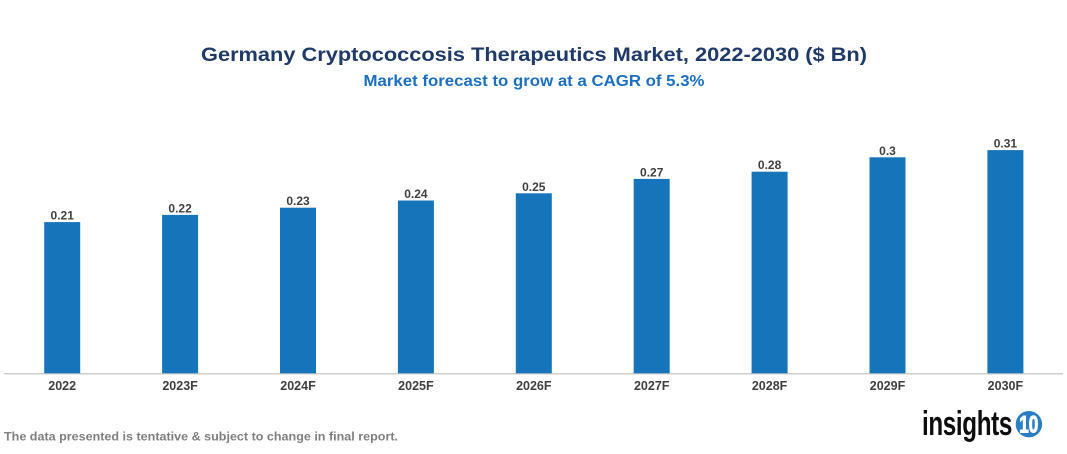 The image size is (1067, 454). What do you see at coordinates (888, 386) in the screenshot?
I see `svg-text: 2029F` at bounding box center [888, 386].